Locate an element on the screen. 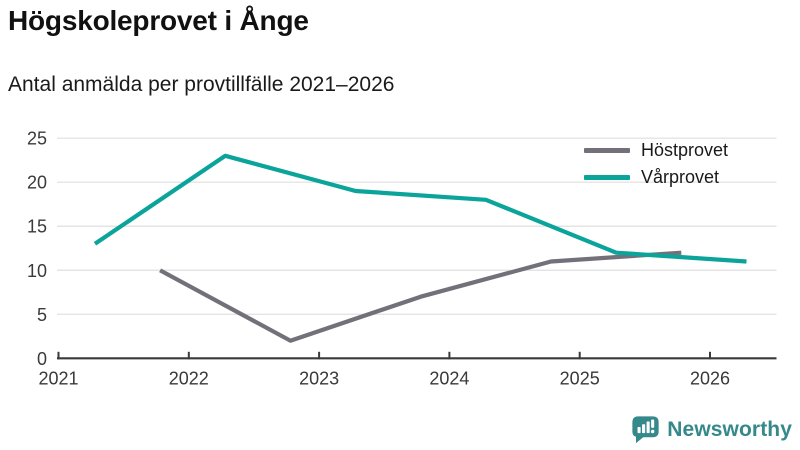 This screenshot has width=800, height=450. x-tick-label-2023: 2023 is located at coordinates (319, 378).